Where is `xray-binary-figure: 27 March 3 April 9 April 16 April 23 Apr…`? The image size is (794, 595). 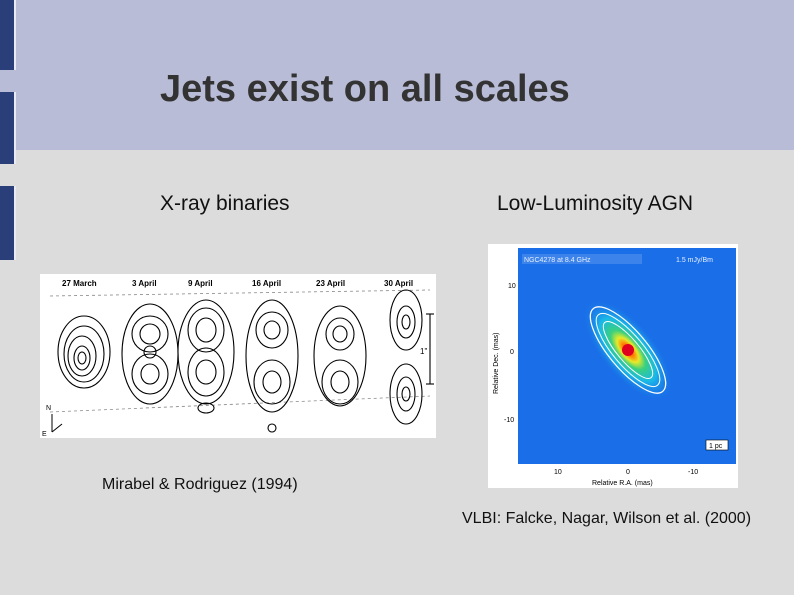 xray-binary-figure: 27 March 3 April 9 April 16 April 23 Apr… is located at coordinates (238, 356).